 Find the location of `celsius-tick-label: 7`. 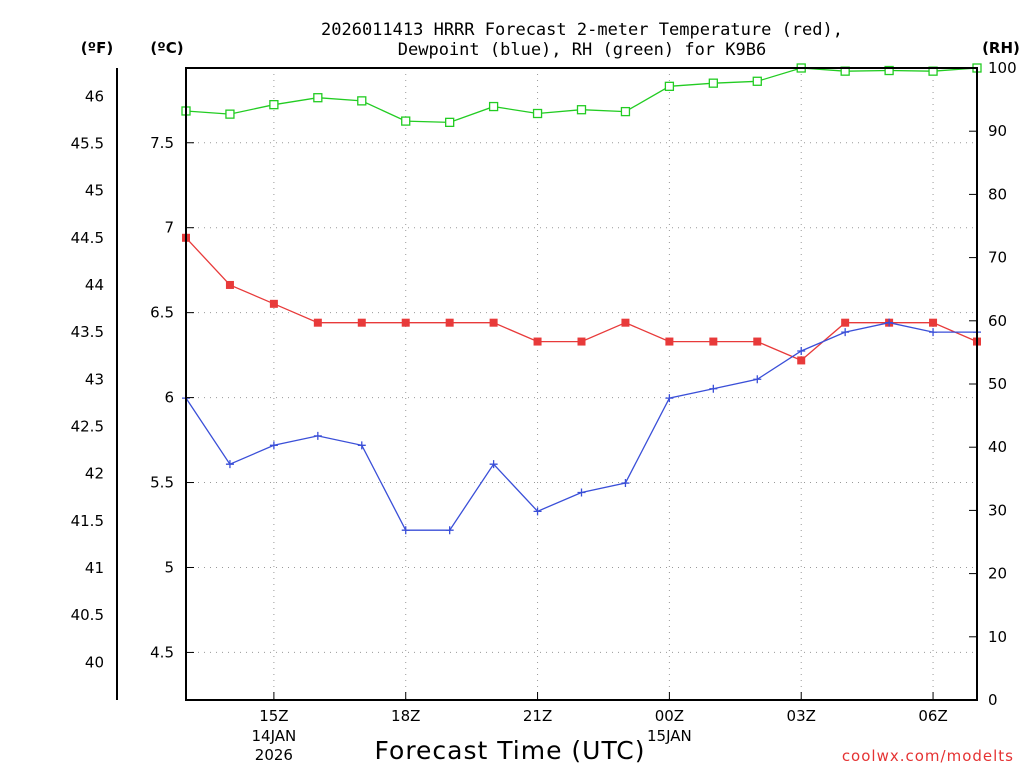

celsius-tick-label: 7 is located at coordinates (169, 228).